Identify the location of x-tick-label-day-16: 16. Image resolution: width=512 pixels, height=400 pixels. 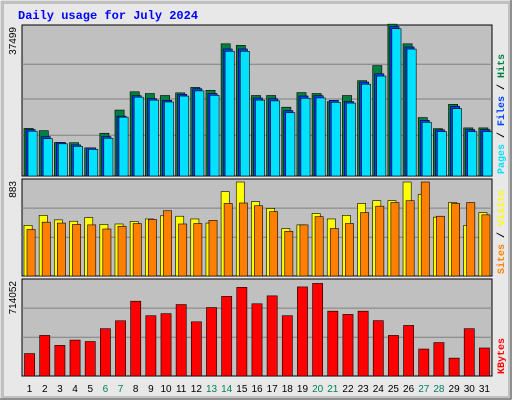
(257, 389).